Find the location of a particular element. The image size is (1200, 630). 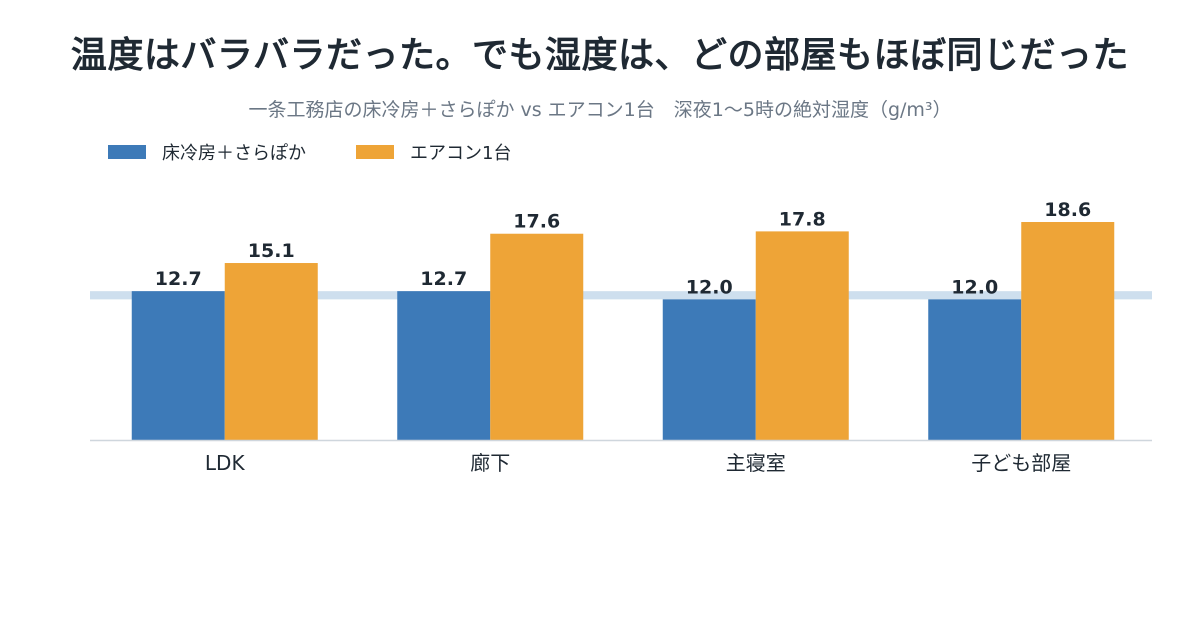

legend-item-floor-cooling: 床冷房＋さらぽか is located at coordinates (207, 152).